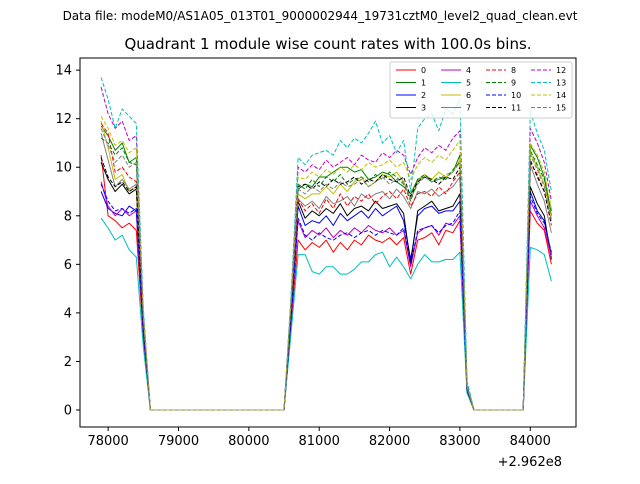  What do you see at coordinates (68, 216) in the screenshot?
I see `y-tick-label: 8` at bounding box center [68, 216].